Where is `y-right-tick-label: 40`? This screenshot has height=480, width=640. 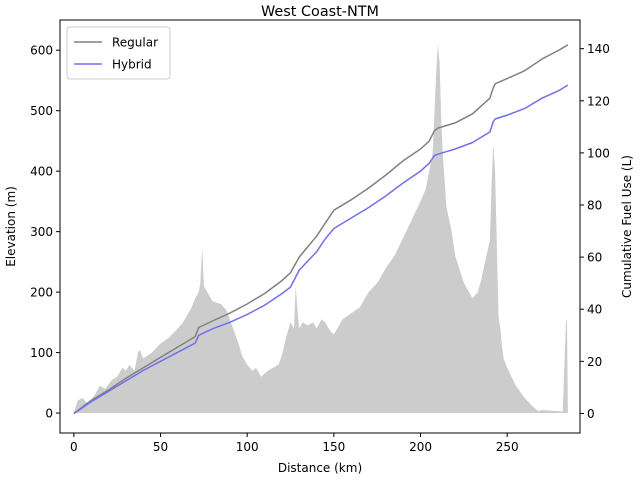
y-right-tick-label: 40 is located at coordinates (594, 310).